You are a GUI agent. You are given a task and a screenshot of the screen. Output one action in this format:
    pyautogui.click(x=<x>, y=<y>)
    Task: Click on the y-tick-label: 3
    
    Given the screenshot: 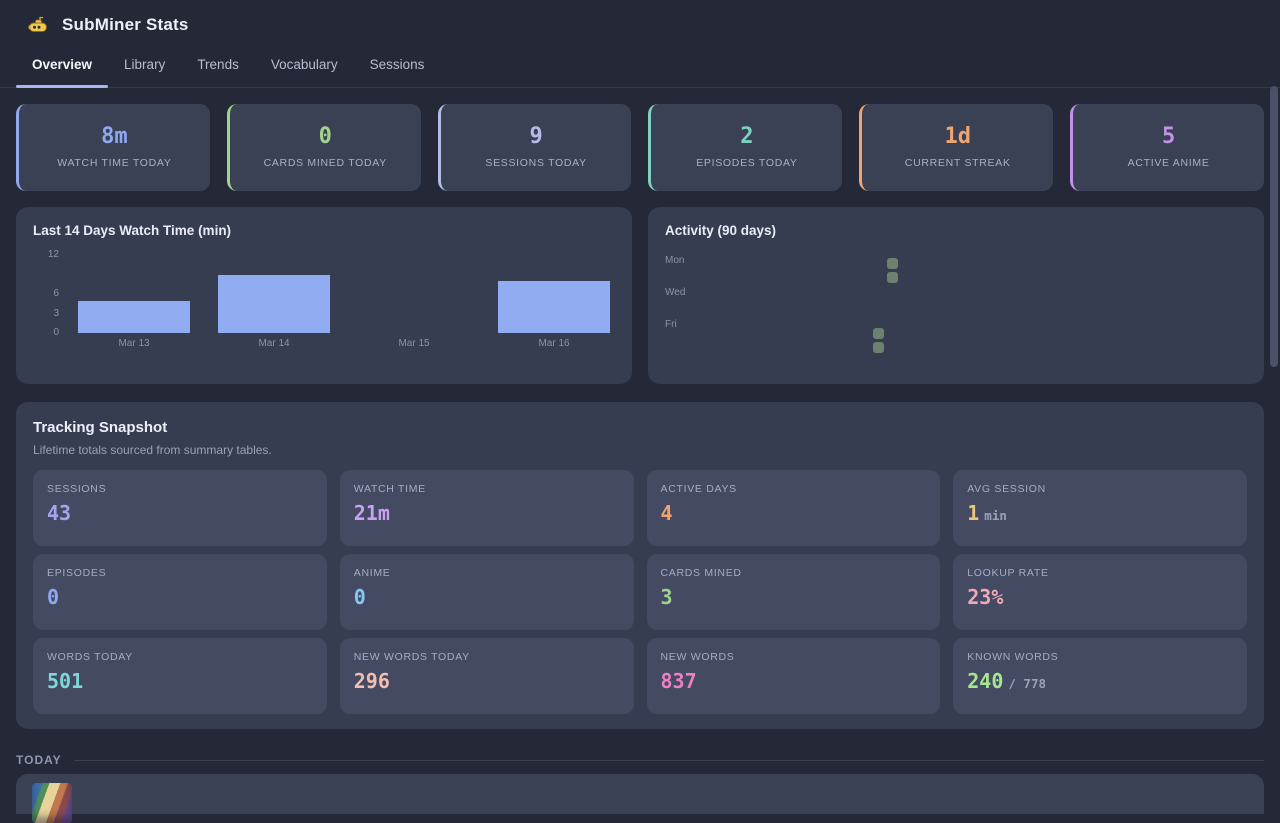 What is the action you would take?
    pyautogui.click(x=56, y=313)
    